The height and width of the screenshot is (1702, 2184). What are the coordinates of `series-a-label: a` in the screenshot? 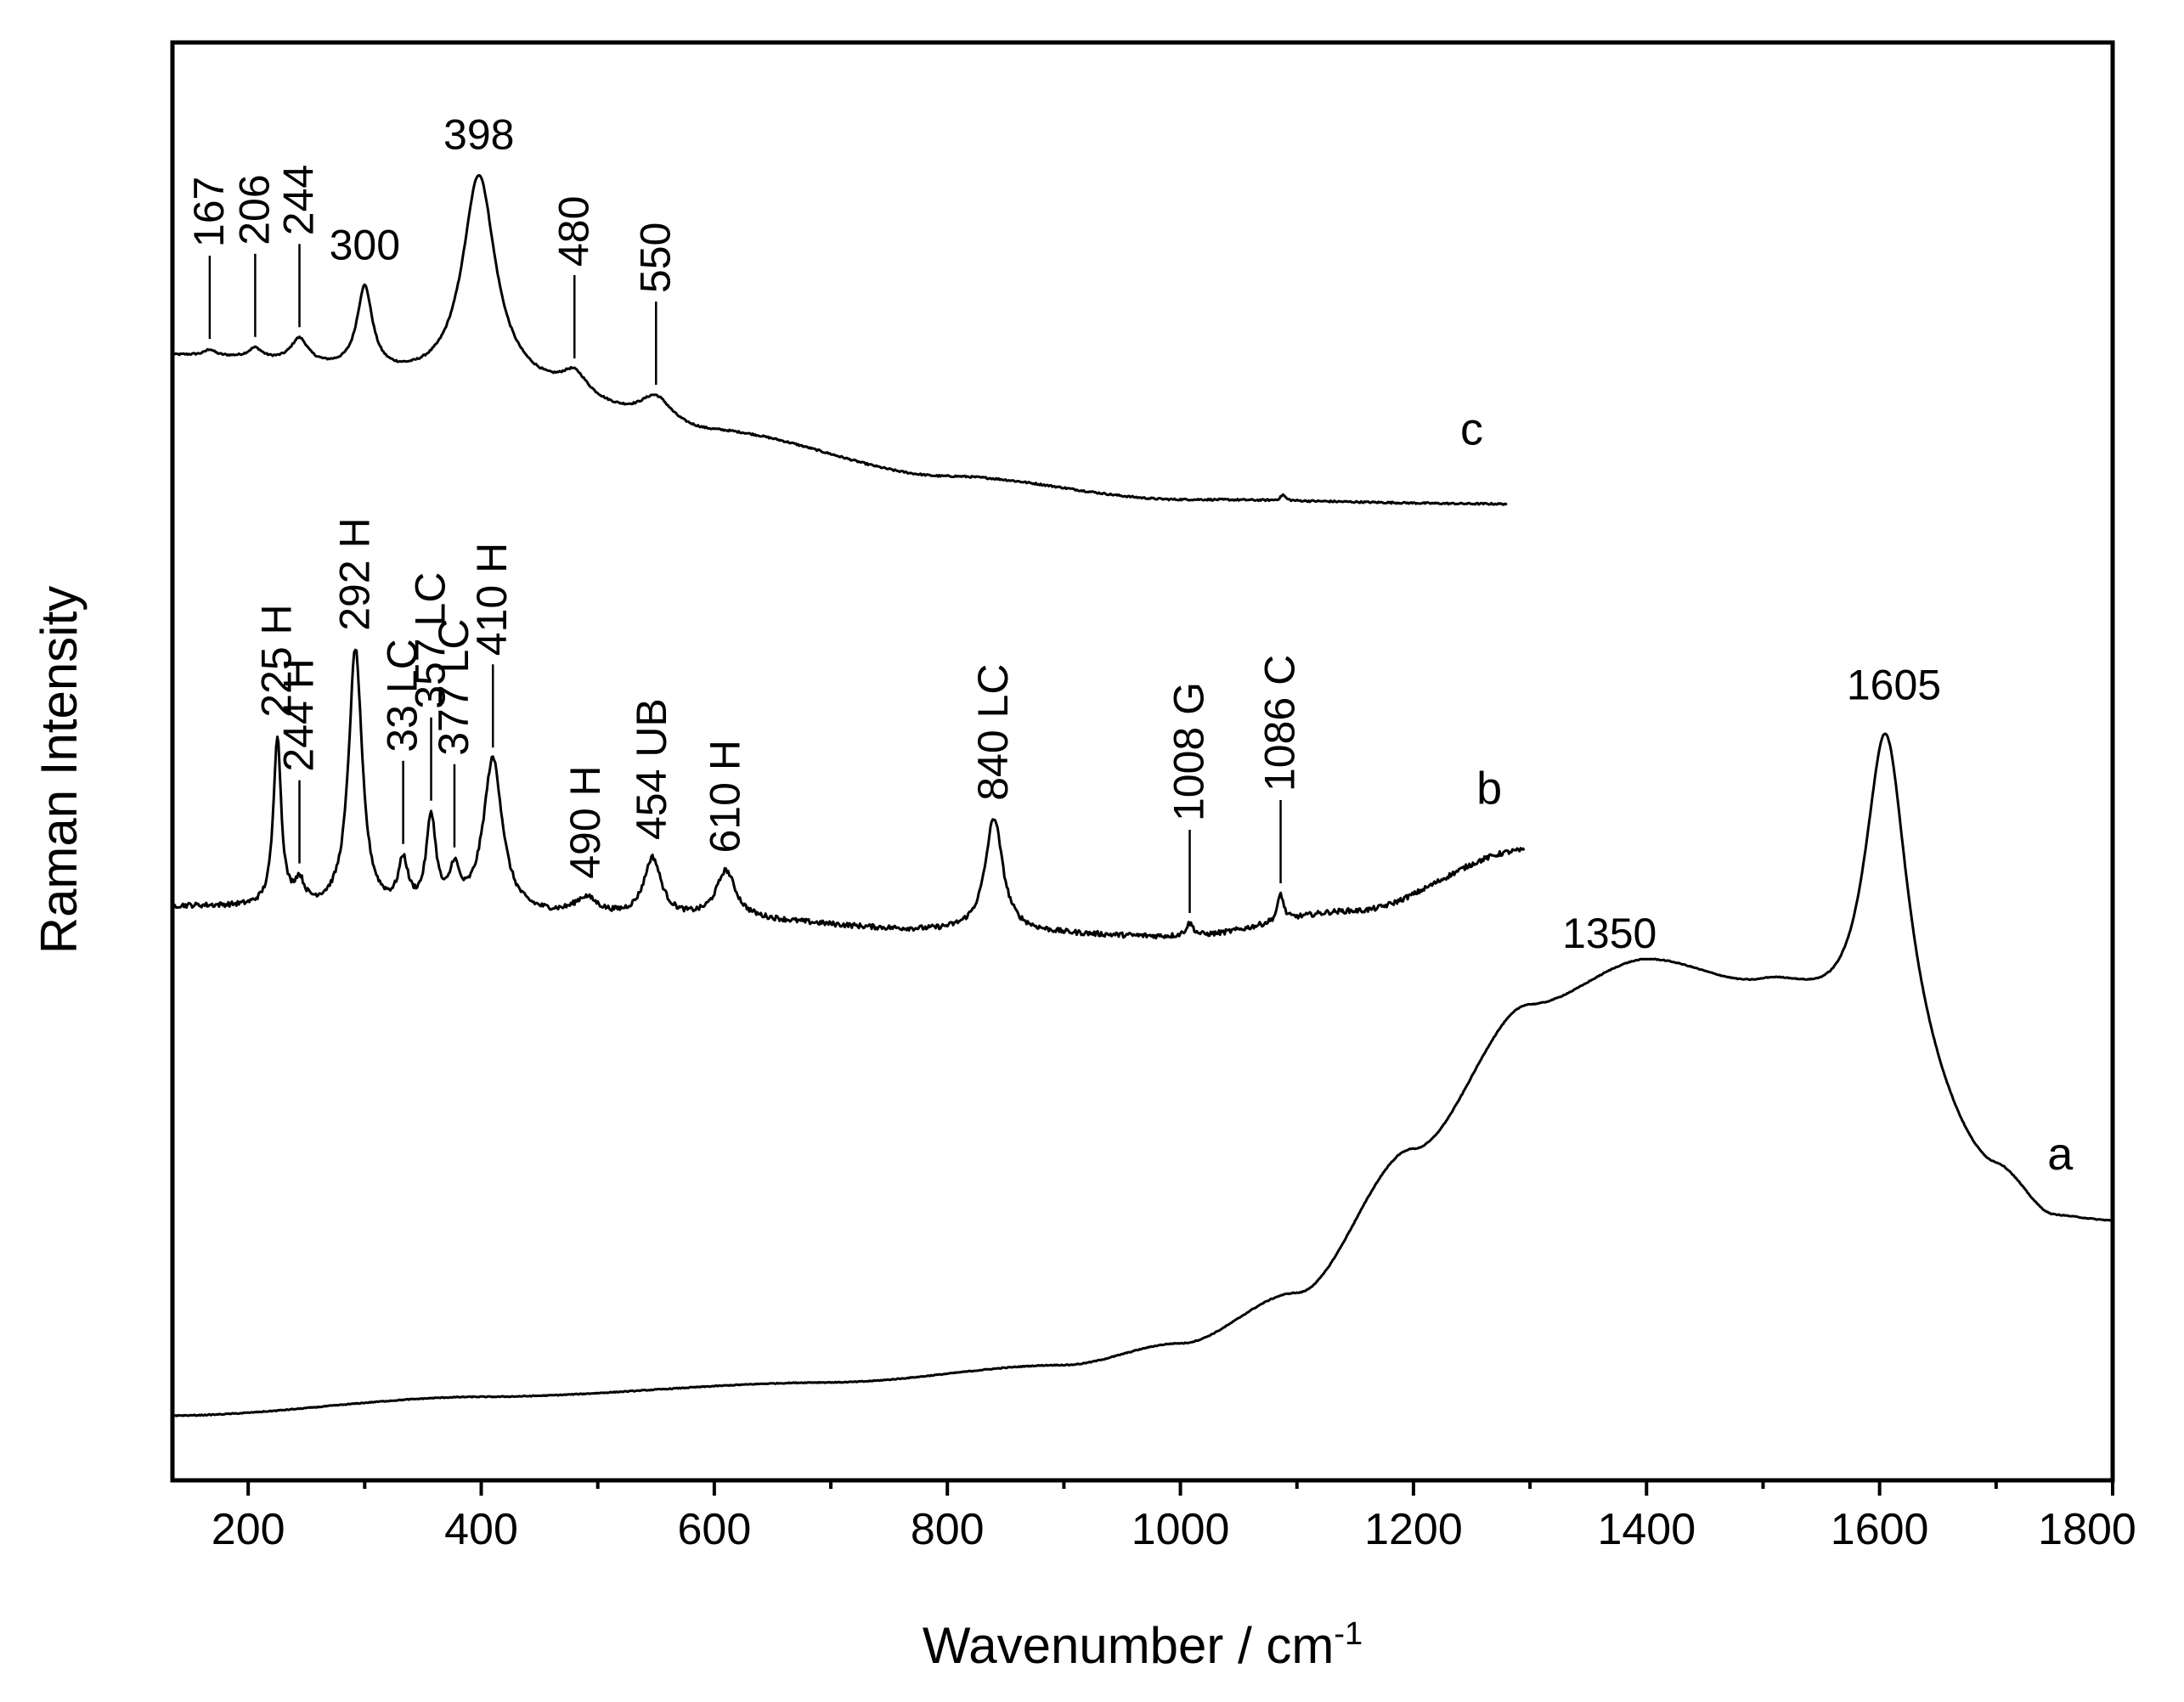 It's located at (2061, 1154).